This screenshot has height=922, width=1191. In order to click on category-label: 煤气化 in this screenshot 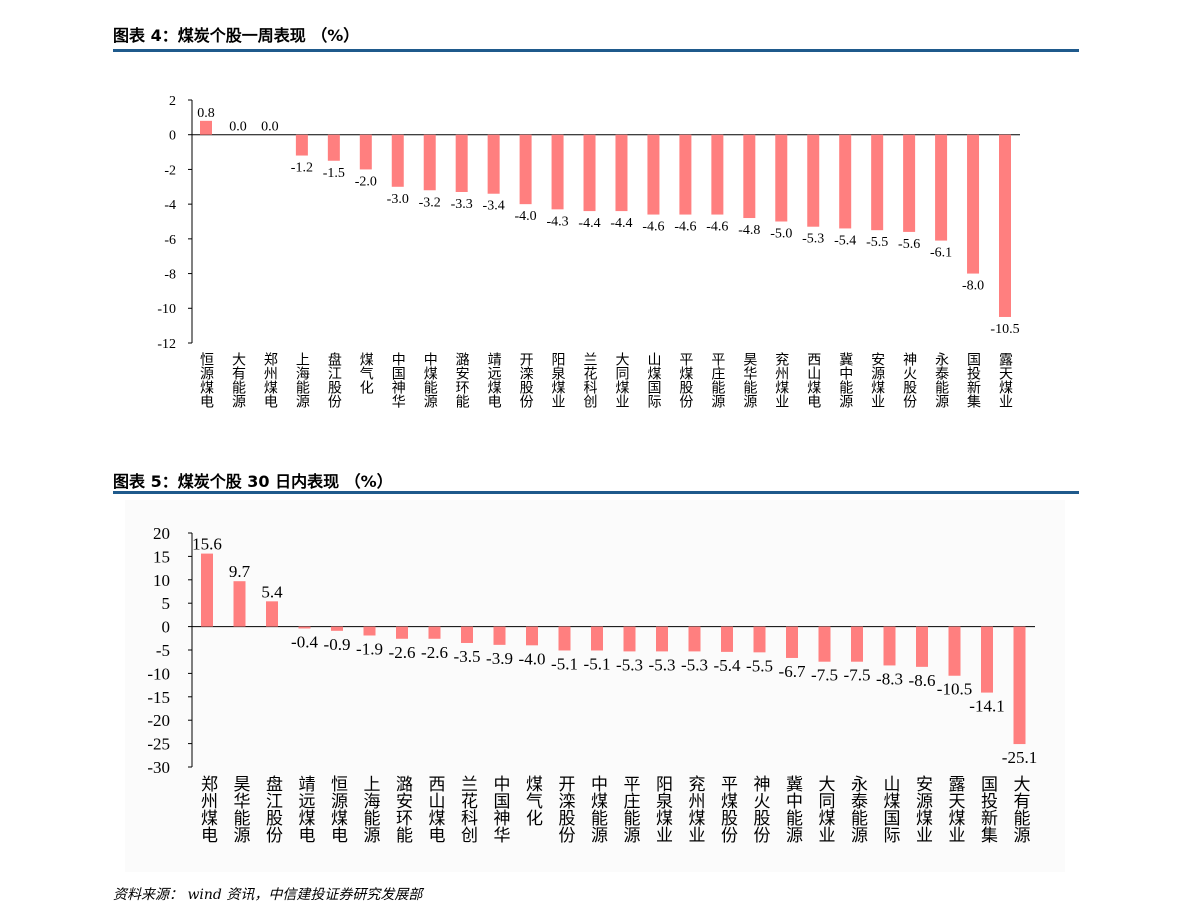, I will do `click(366, 373)`.